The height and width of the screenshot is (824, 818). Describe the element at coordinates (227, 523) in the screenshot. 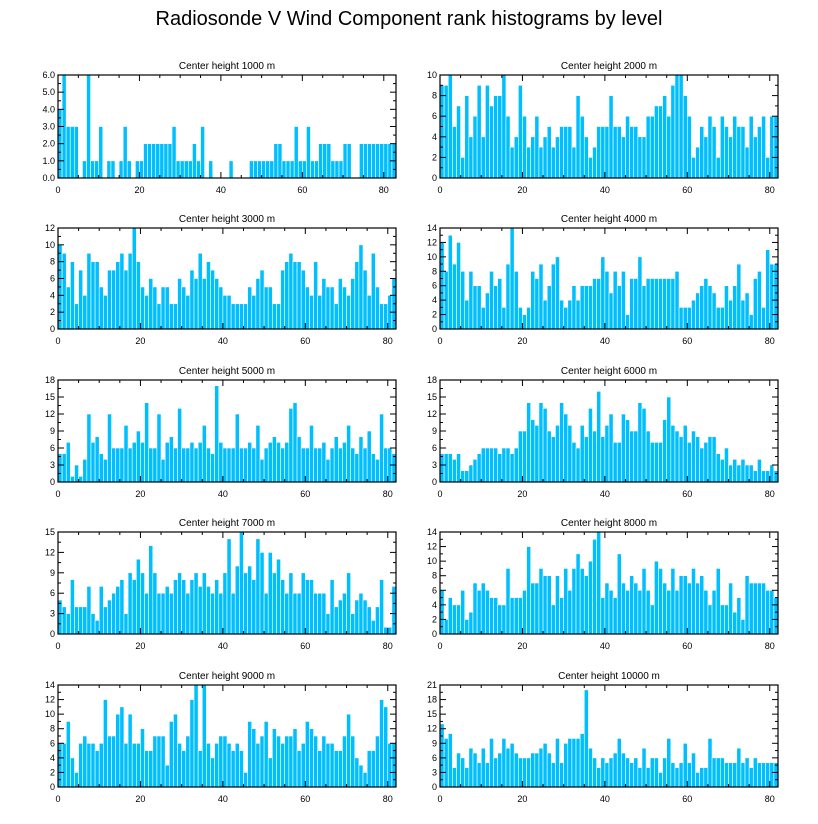

I see `panel-title: Center height 7000 m` at that location.